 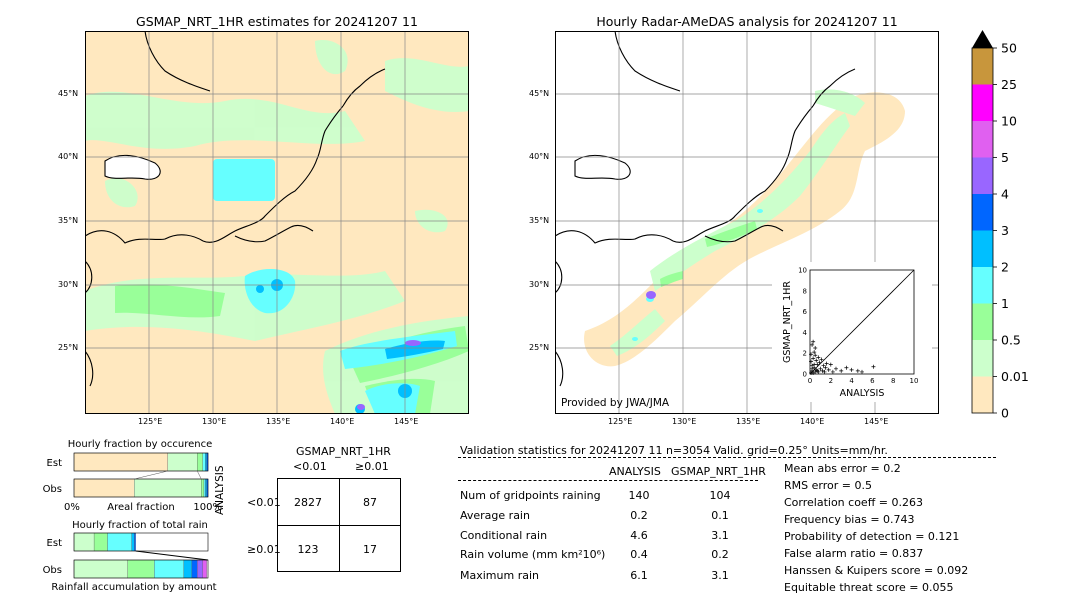 I want to click on stat-label: Rain volume (mm km²10⁶), so click(x=533, y=554).